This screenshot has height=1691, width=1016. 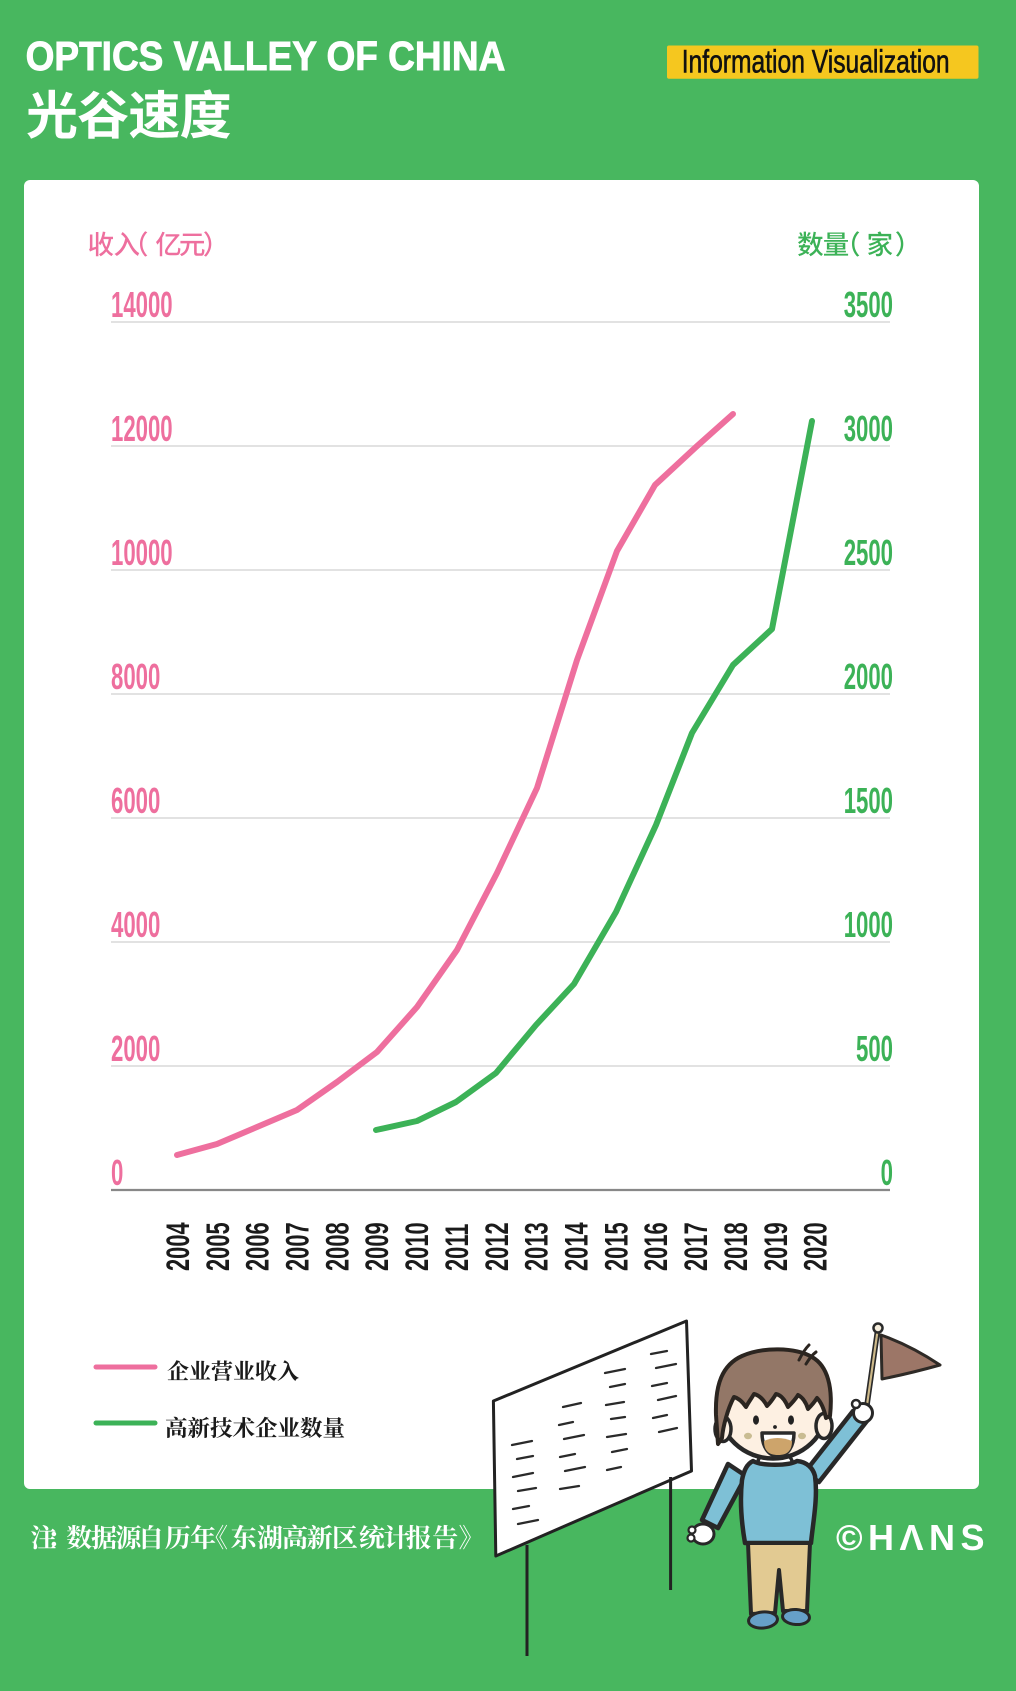 What do you see at coordinates (258, 1246) in the screenshot?
I see `svg-text: 2006` at bounding box center [258, 1246].